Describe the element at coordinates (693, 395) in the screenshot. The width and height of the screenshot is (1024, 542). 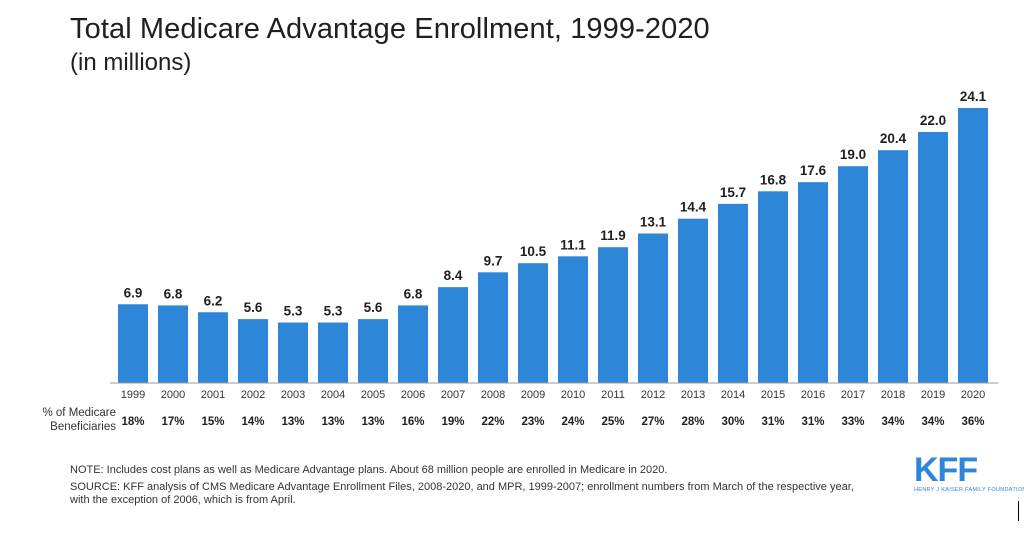
I see `x-tick-label-2013: 2013` at that location.